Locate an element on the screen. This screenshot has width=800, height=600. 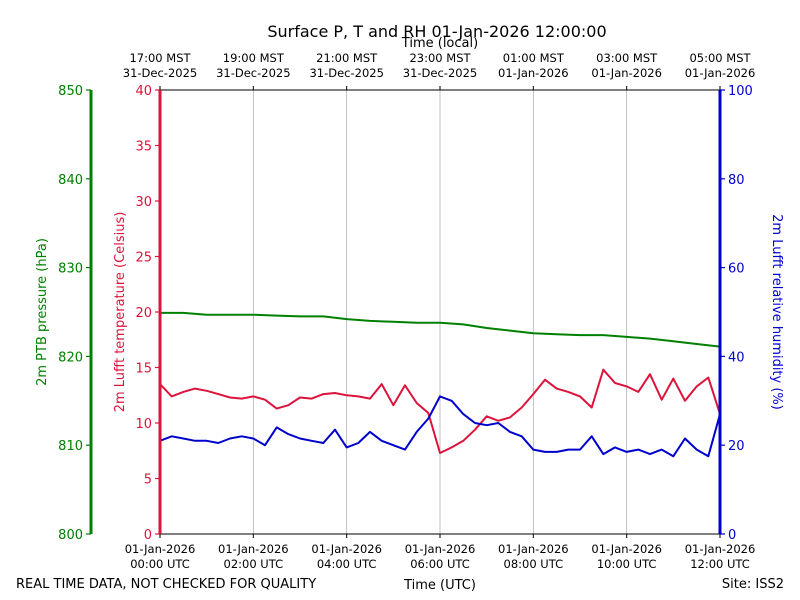
pressure-axis-tick-label: 800 is located at coordinates (70, 535).